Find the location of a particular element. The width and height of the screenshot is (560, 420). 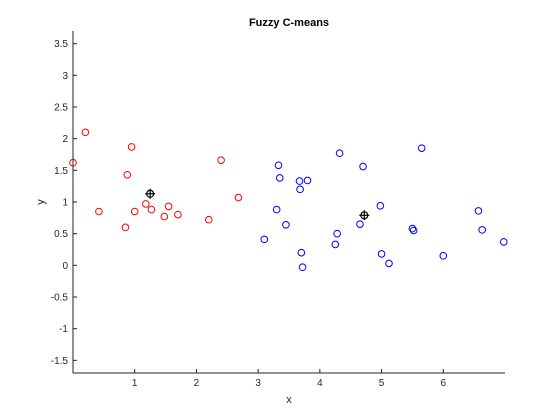

x-tick-label: 6 is located at coordinates (444, 383).